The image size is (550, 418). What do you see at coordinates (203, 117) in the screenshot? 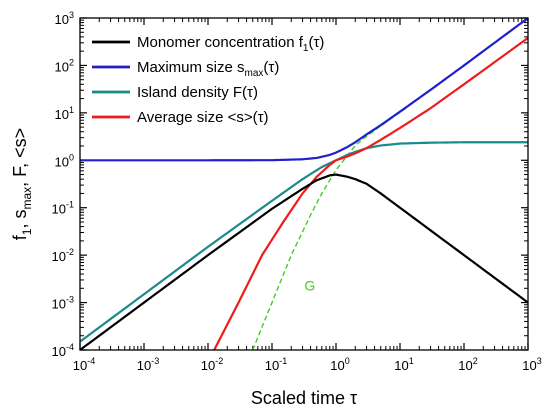
I see `legend-entry: Average size <s>(τ)` at bounding box center [203, 117].